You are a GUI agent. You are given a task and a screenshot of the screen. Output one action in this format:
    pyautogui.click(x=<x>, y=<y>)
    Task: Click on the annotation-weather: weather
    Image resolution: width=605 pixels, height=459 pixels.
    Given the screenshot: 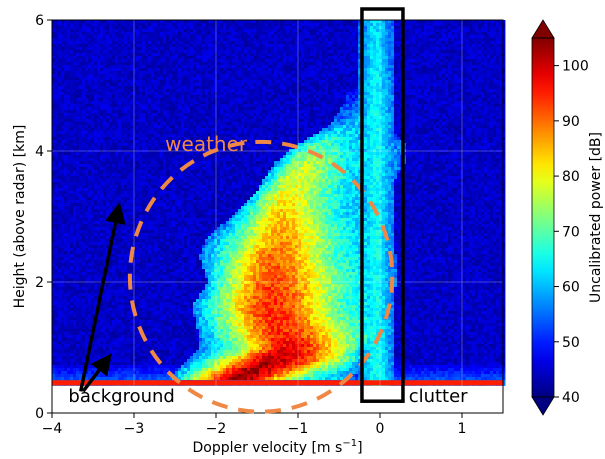 What is the action you would take?
    pyautogui.click(x=206, y=144)
    